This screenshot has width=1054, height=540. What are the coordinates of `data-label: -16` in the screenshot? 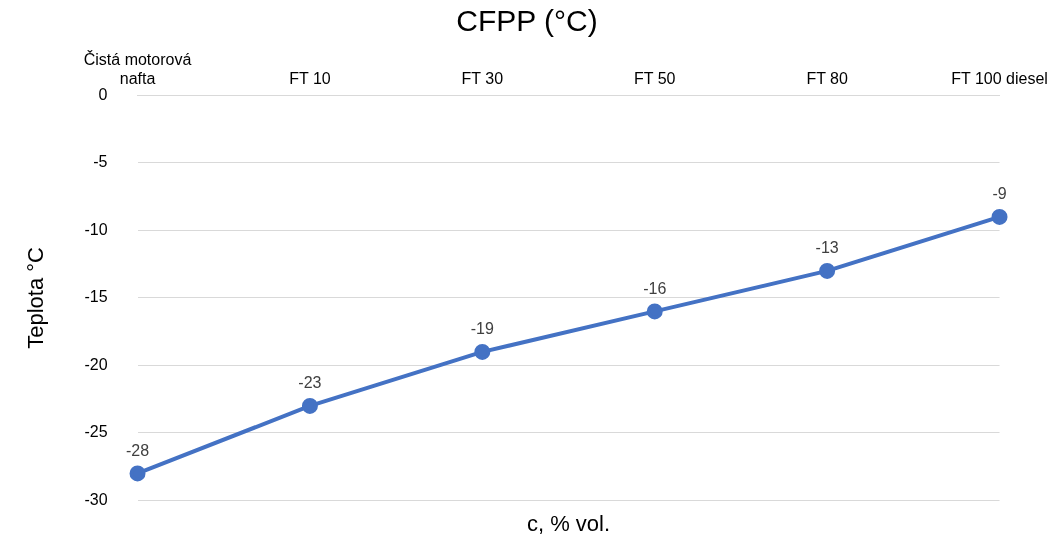 It's located at (655, 288).